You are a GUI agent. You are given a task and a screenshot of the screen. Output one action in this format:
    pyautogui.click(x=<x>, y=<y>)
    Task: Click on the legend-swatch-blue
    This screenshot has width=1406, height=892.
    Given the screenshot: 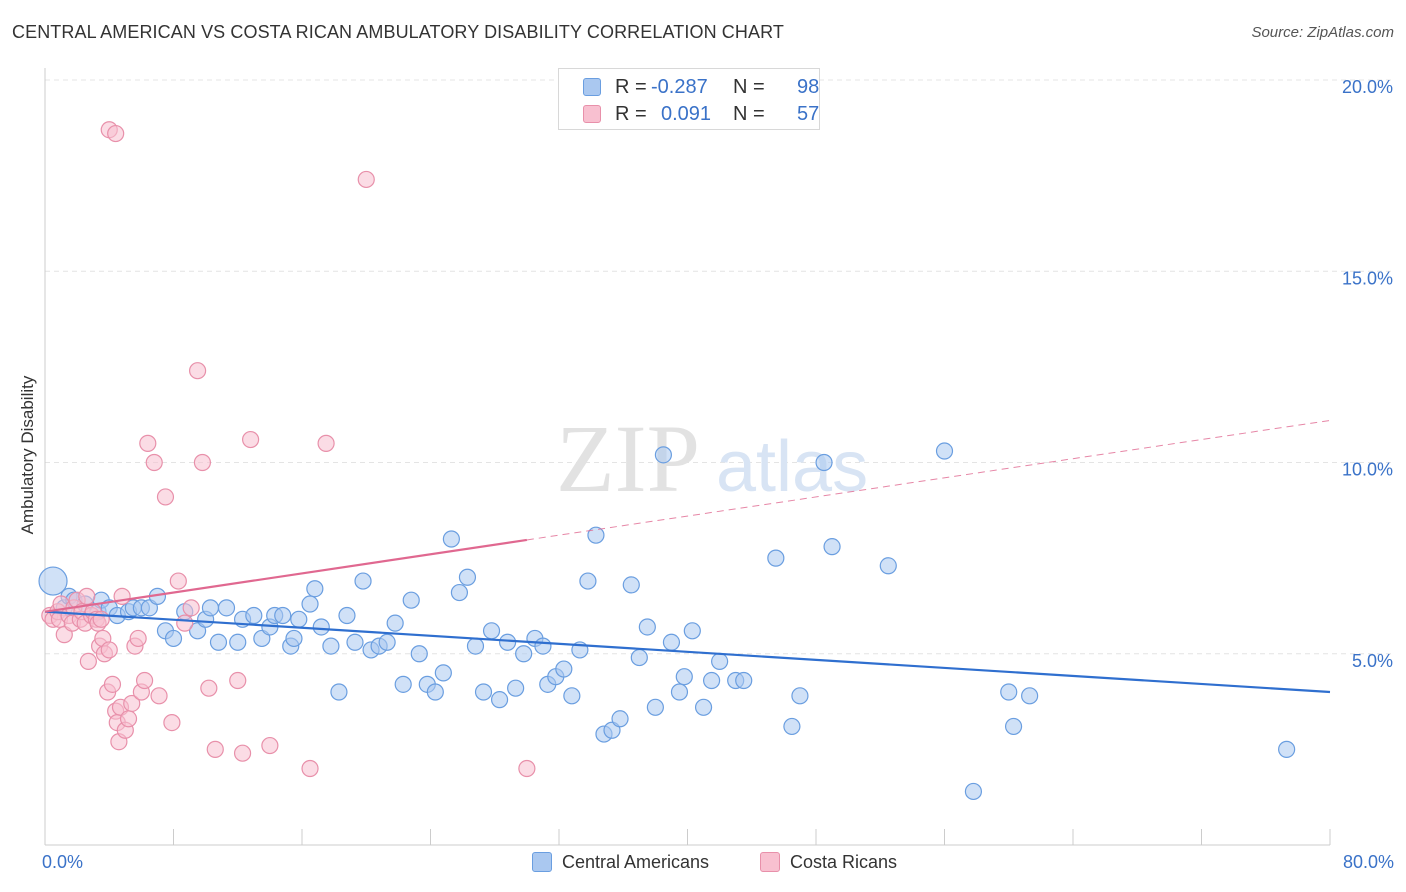 What is the action you would take?
    pyautogui.click(x=592, y=87)
    